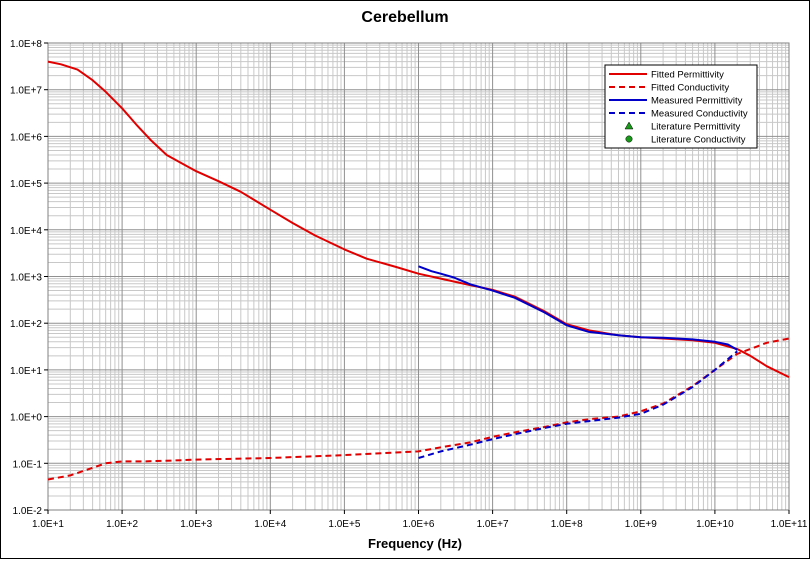 The height and width of the screenshot is (561, 812). What do you see at coordinates (699, 114) in the screenshot?
I see `legend-label-measured-conductivity: Measured Conductivity` at bounding box center [699, 114].